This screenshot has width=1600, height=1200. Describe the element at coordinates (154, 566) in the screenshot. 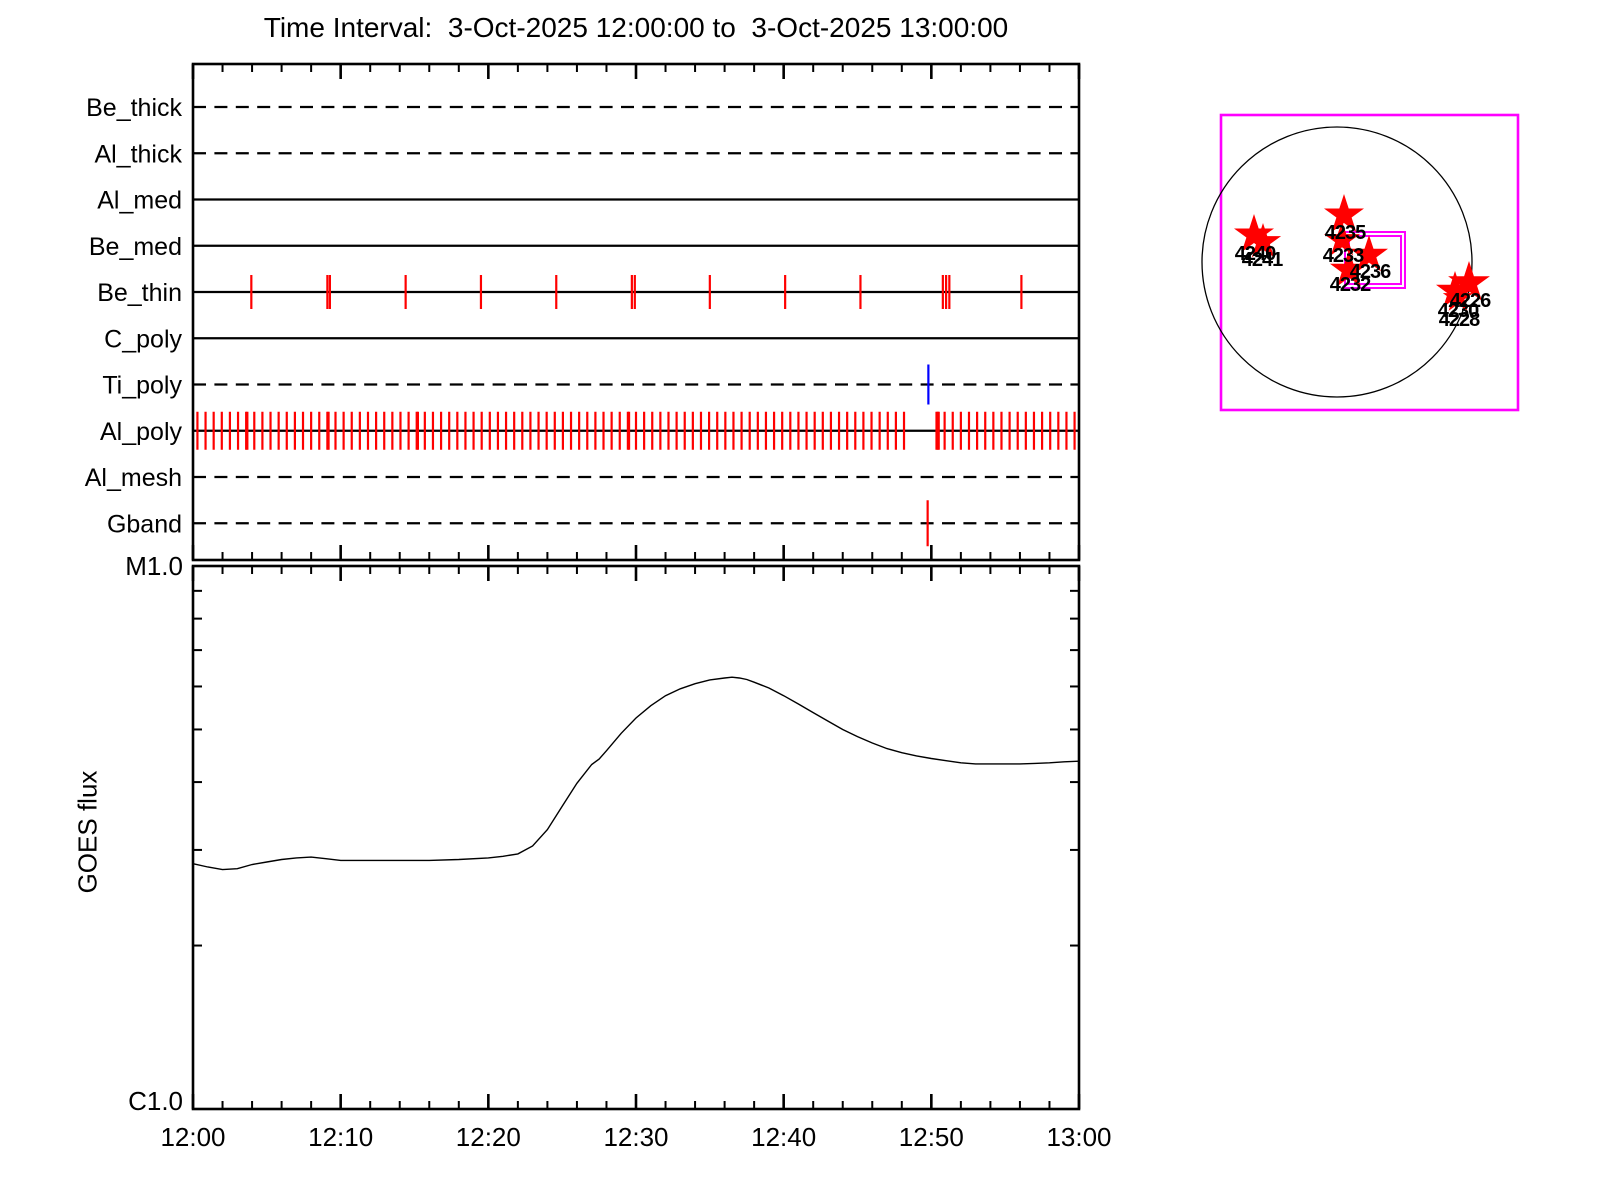

I see `goes-y-top-tick-label: M1.0` at that location.